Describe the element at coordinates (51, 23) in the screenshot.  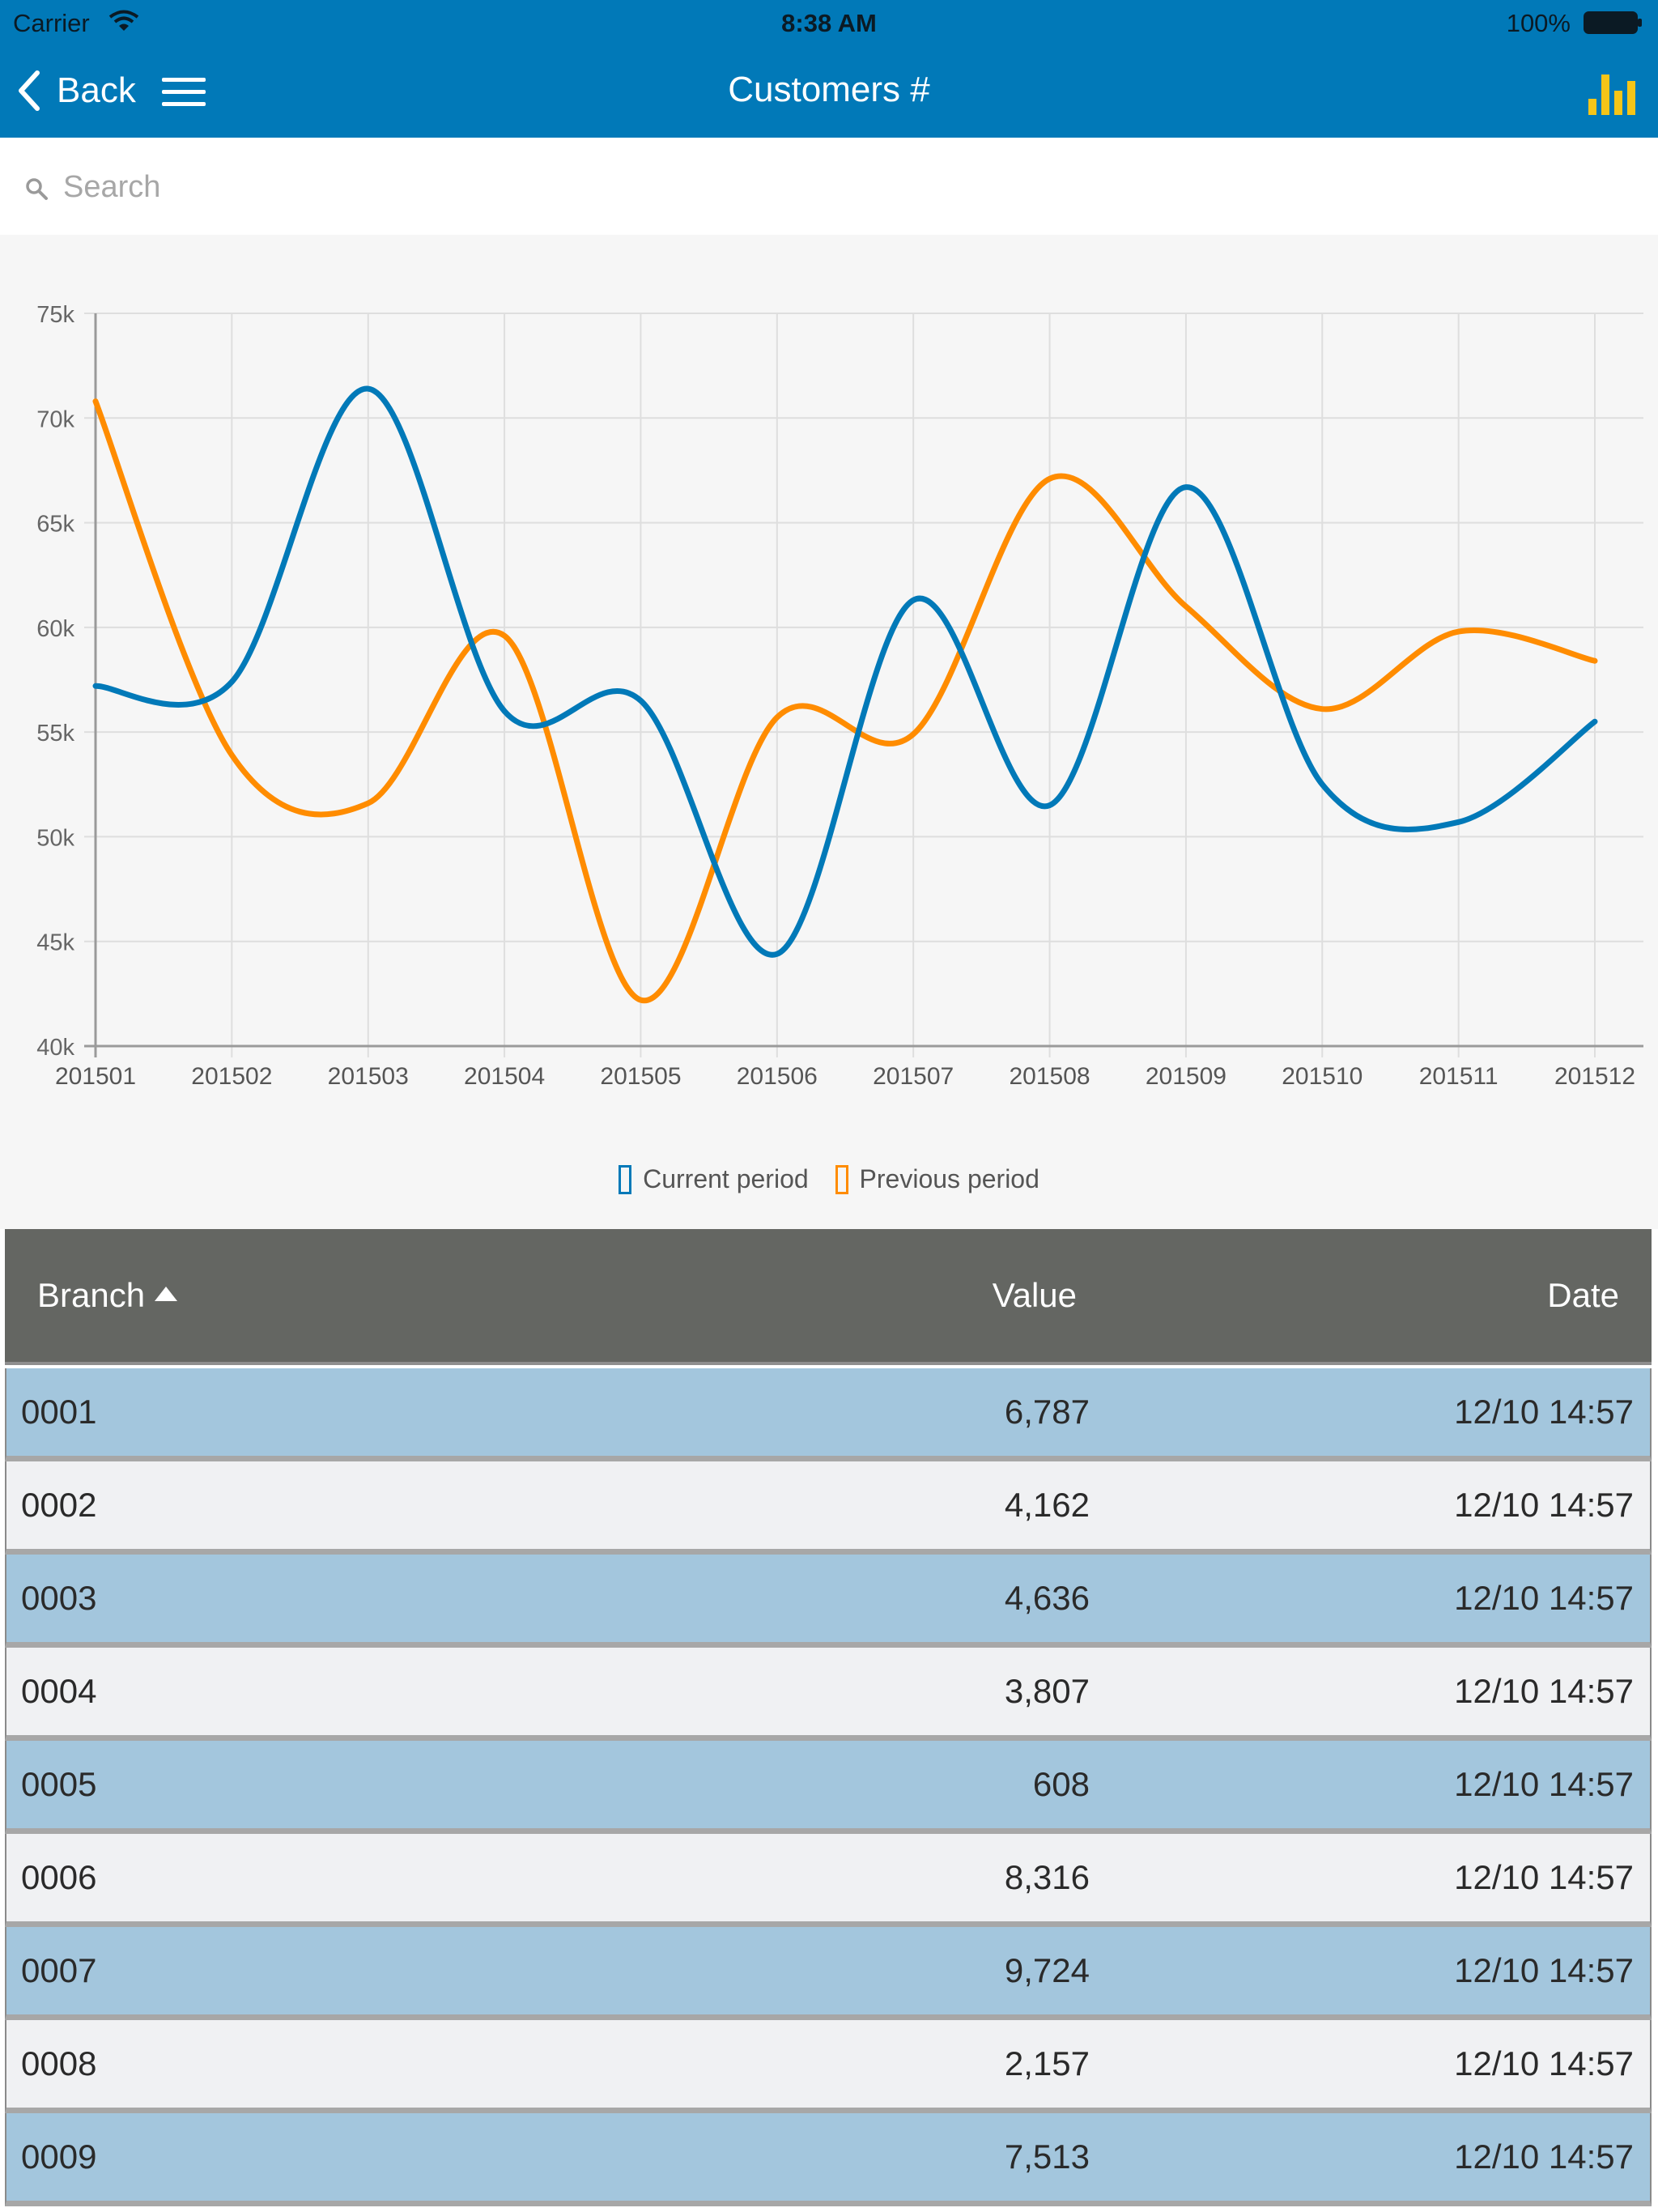
I see `carrier-label: Carrier` at that location.